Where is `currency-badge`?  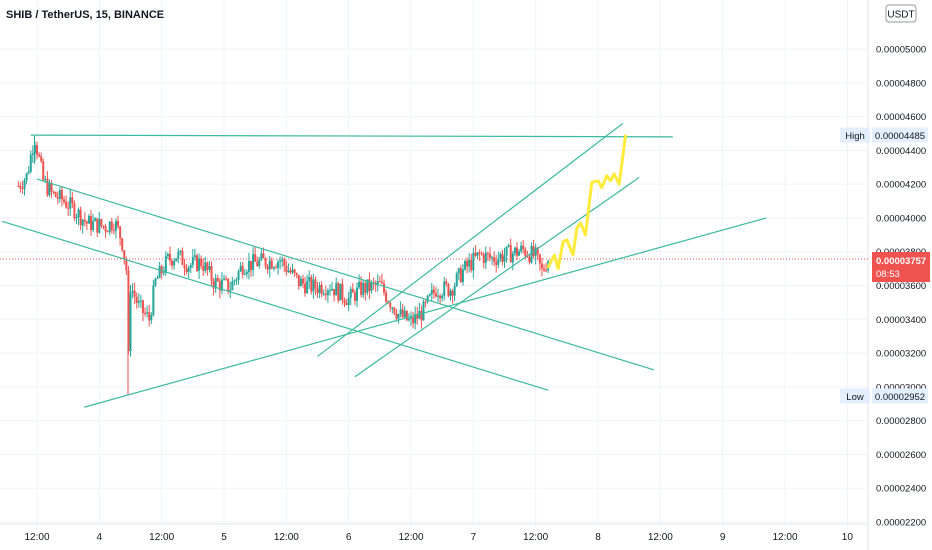
currency-badge is located at coordinates (901, 13).